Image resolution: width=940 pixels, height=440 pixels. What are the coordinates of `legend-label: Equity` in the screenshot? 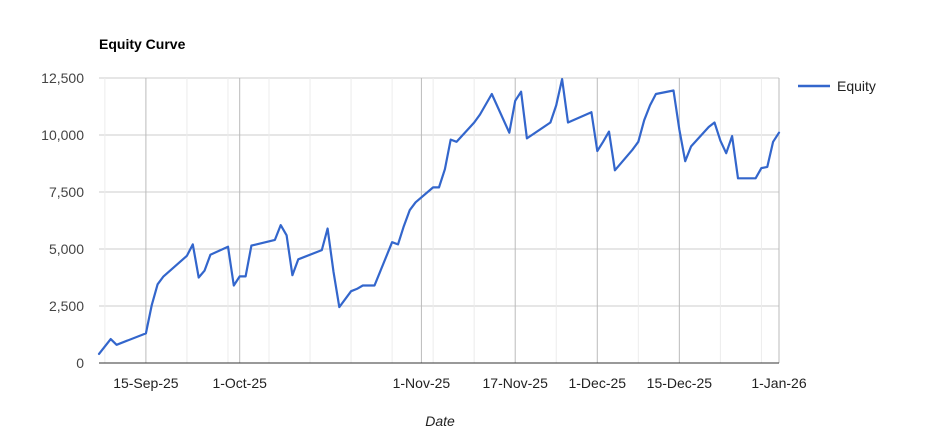 It's located at (856, 86).